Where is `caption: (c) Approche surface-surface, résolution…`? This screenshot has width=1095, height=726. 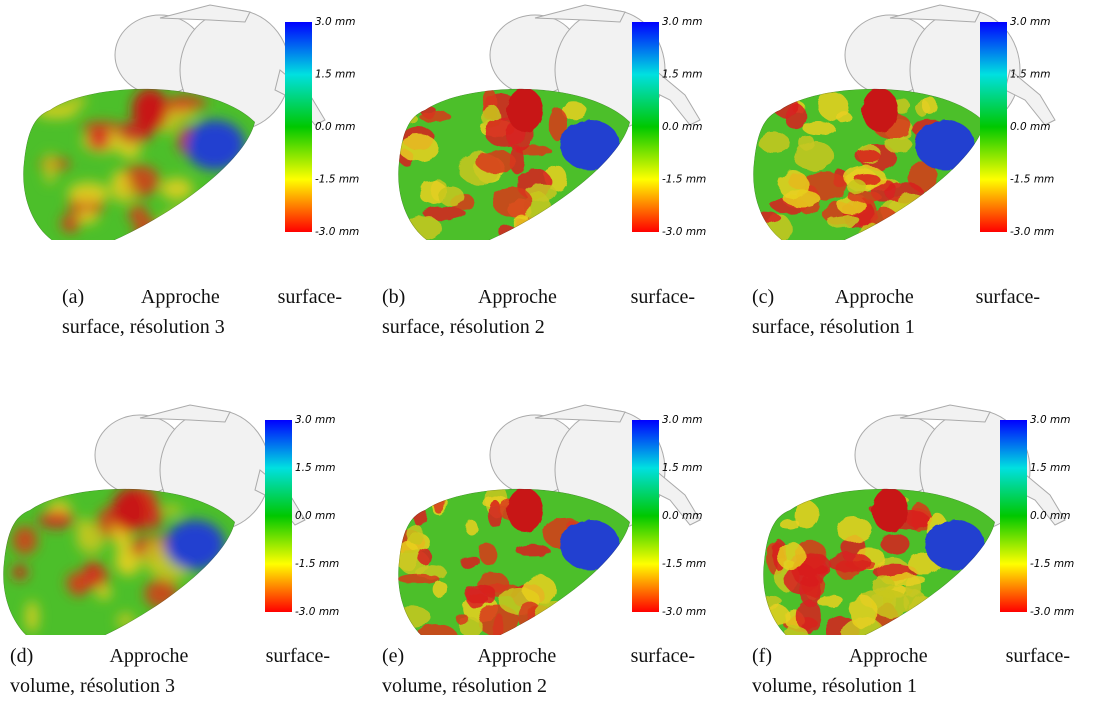 caption: (c) Approche surface-surface, résolution… is located at coordinates (896, 312).